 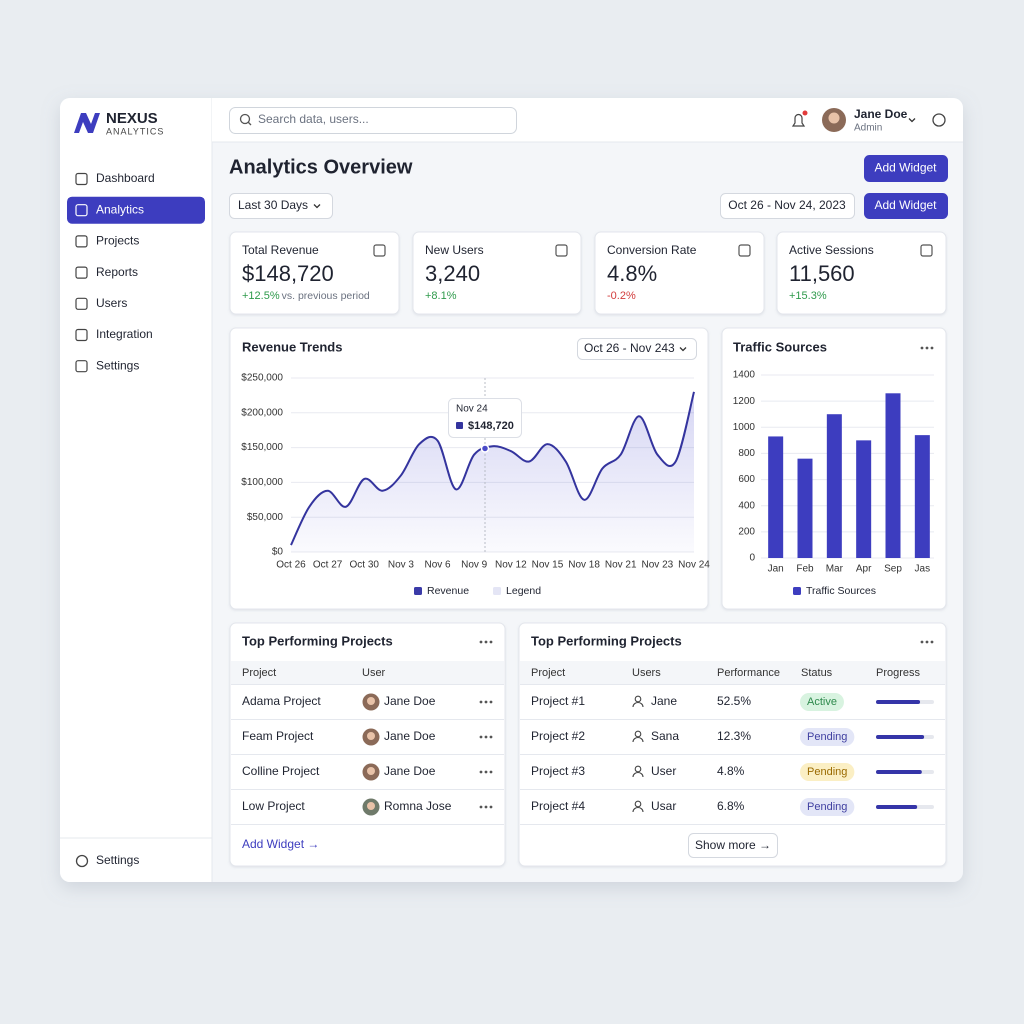 I want to click on column-header: Performance, so click(x=748, y=673).